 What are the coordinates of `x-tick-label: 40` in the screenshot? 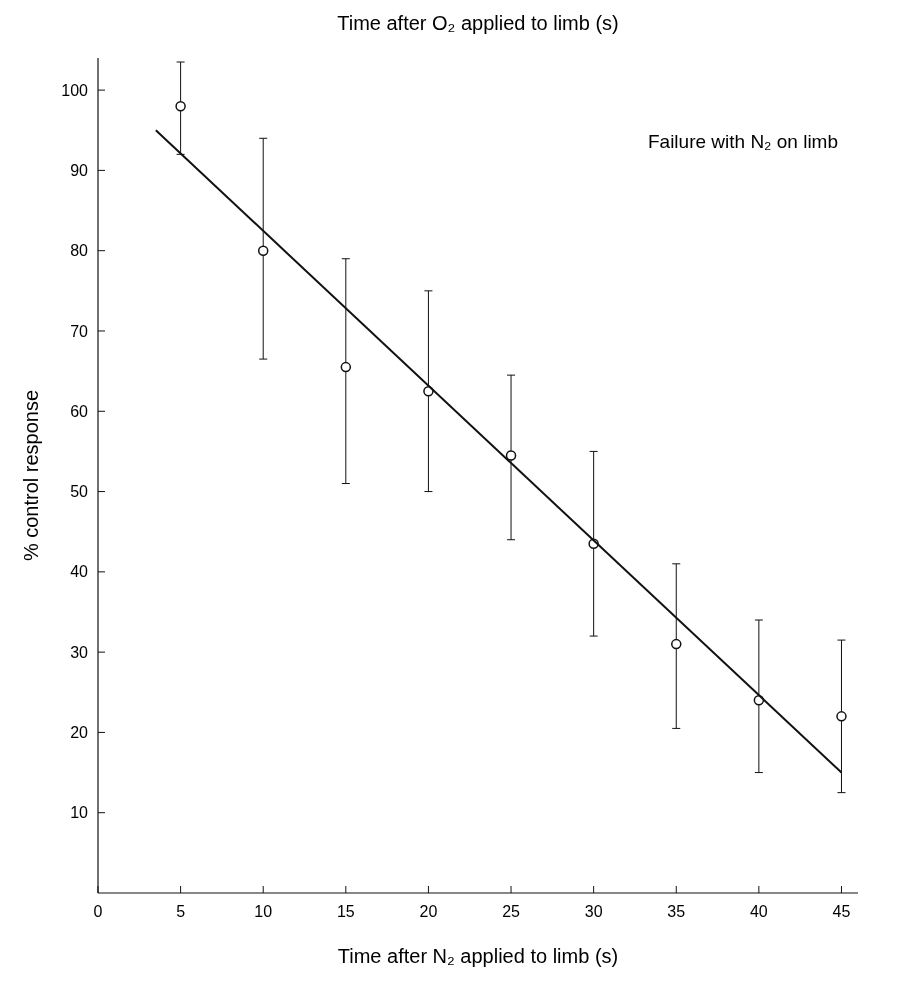 It's located at (758, 911).